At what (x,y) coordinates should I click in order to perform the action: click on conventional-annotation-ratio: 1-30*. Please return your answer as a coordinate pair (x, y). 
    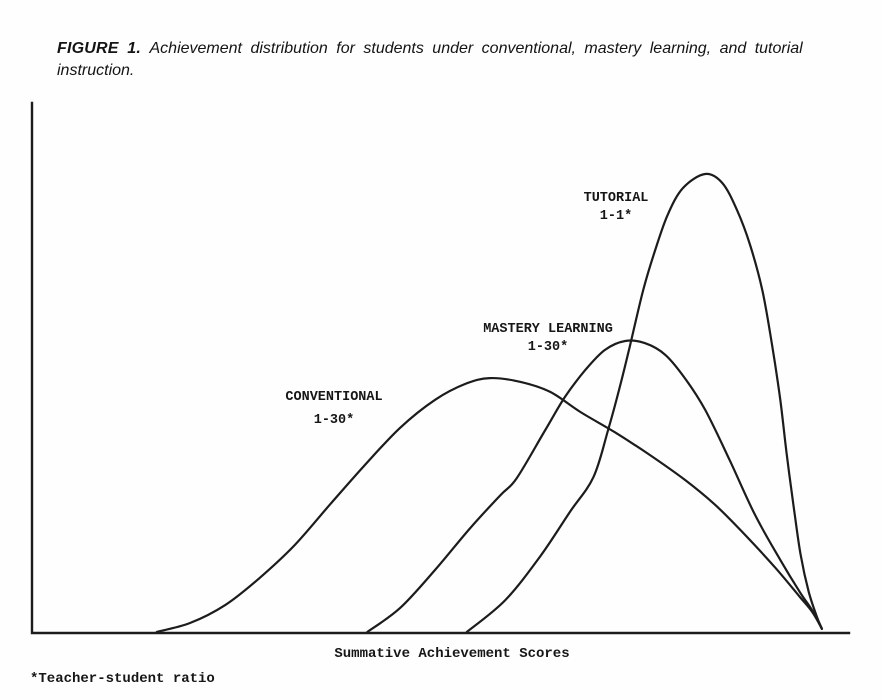
    Looking at the image, I should click on (334, 420).